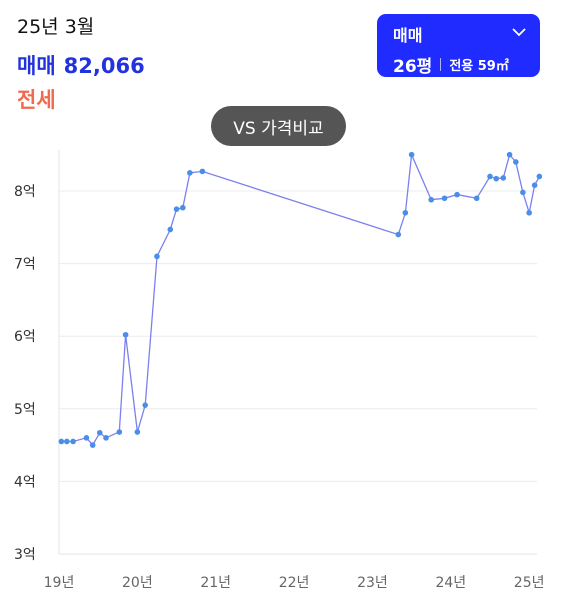  What do you see at coordinates (36, 66) in the screenshot?
I see `sale-label: 매매` at bounding box center [36, 66].